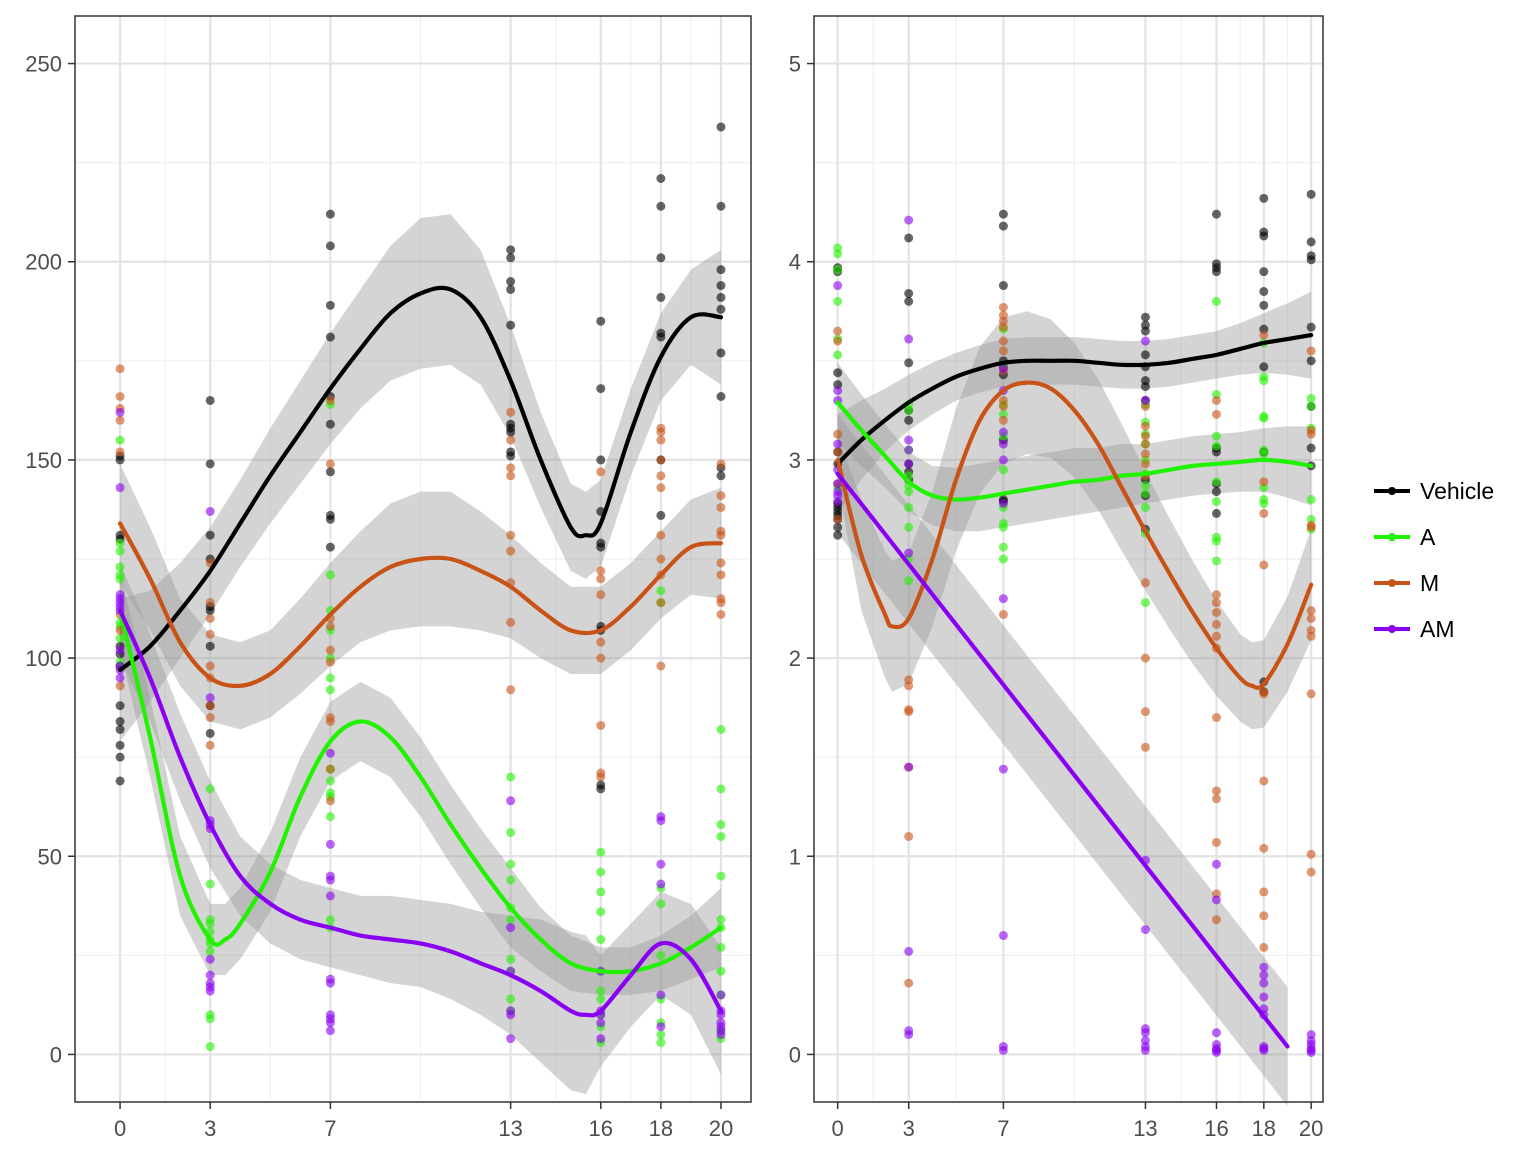 This screenshot has height=1152, width=1536. I want to click on legend-label-am: AM, so click(1437, 629).